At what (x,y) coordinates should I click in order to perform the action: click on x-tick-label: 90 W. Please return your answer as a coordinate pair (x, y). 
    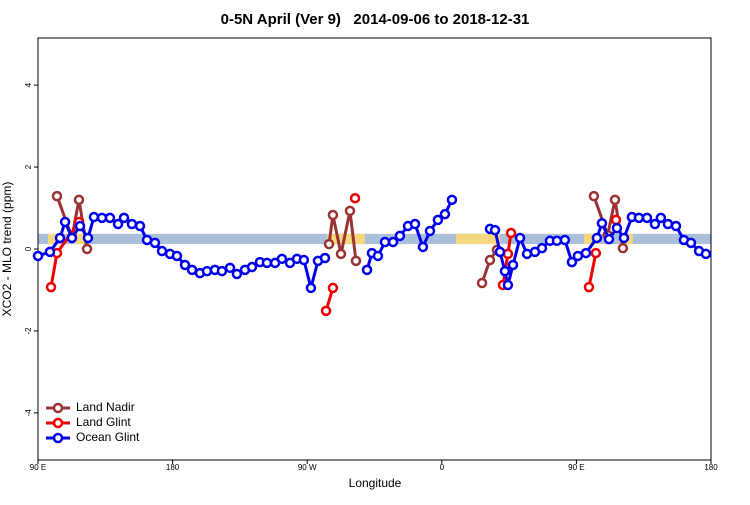
    Looking at the image, I should click on (307, 467).